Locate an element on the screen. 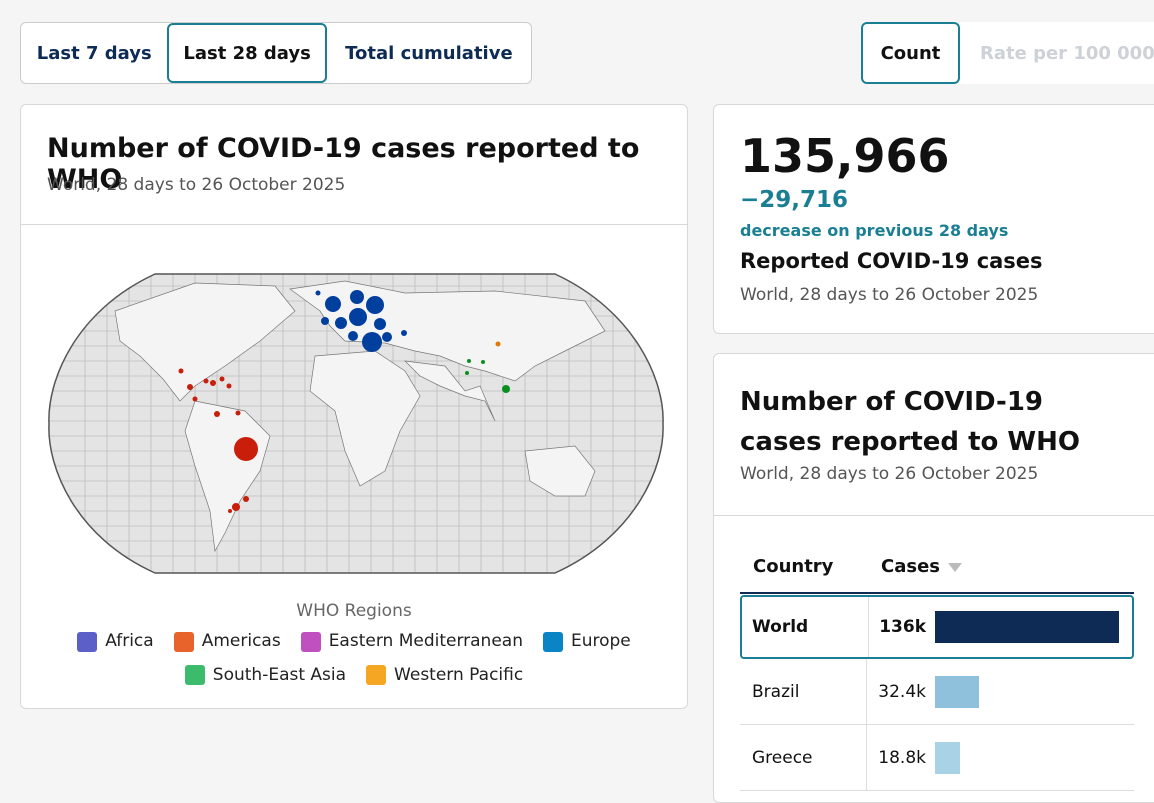 Image resolution: width=1154 pixels, height=803 pixels. legend-title: WHO Regions is located at coordinates (354, 611).